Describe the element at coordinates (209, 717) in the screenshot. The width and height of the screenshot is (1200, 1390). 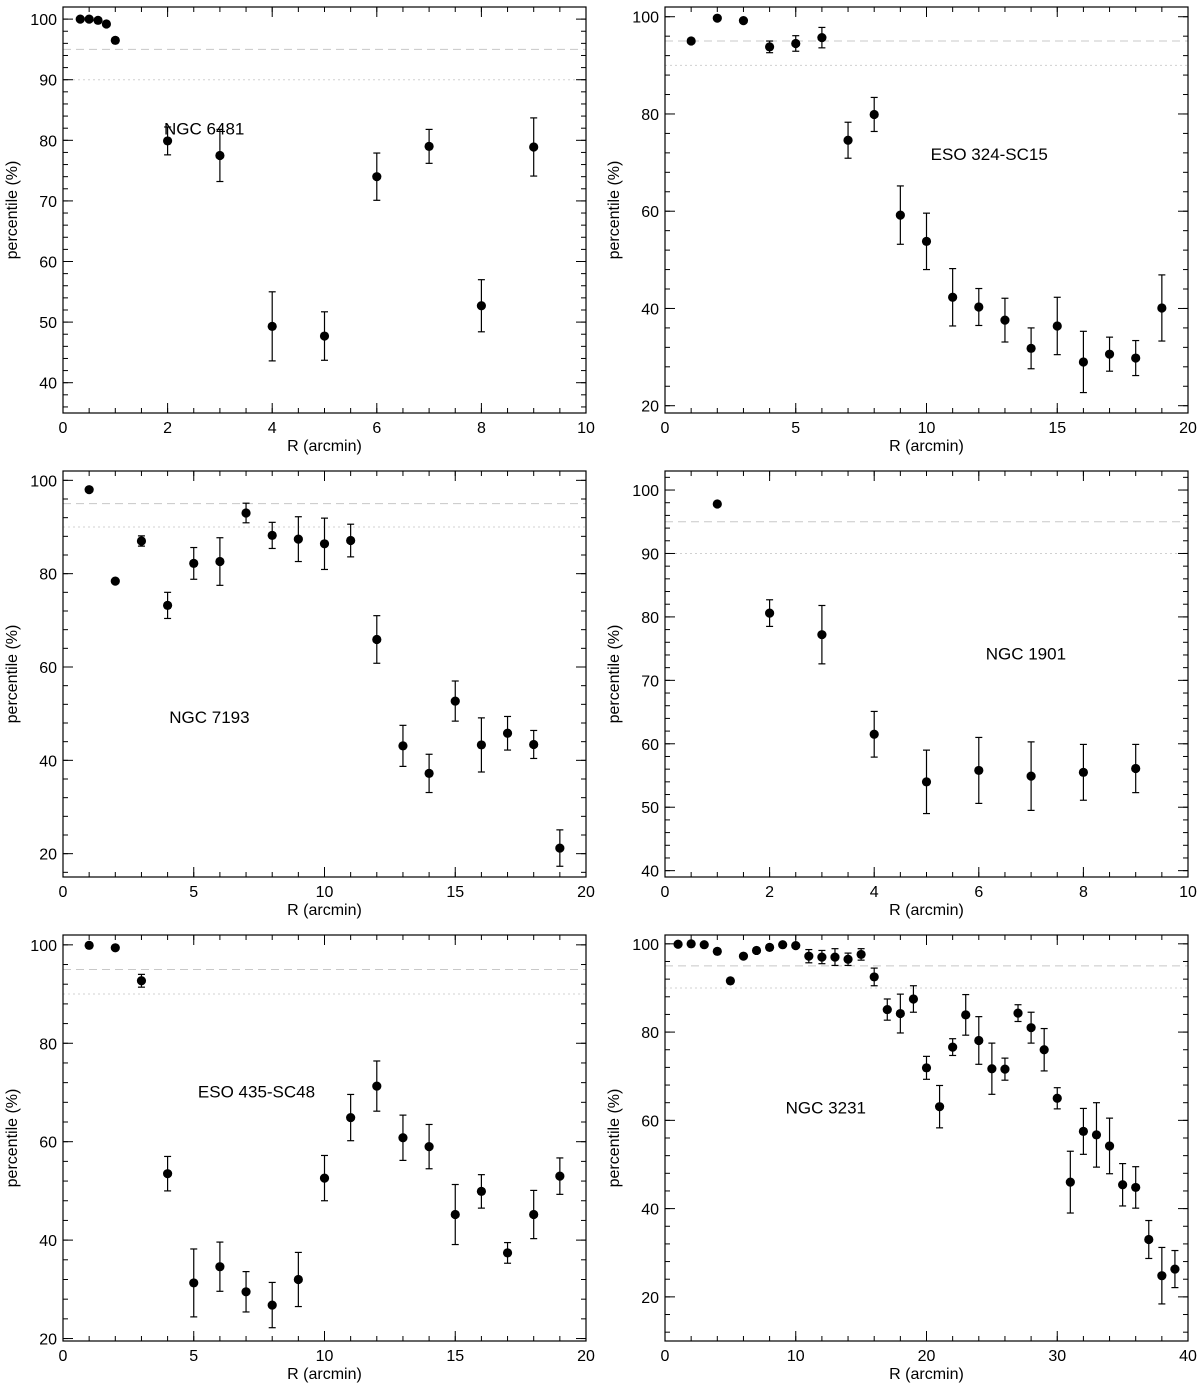
I see `panel-title: NGC 7193` at that location.